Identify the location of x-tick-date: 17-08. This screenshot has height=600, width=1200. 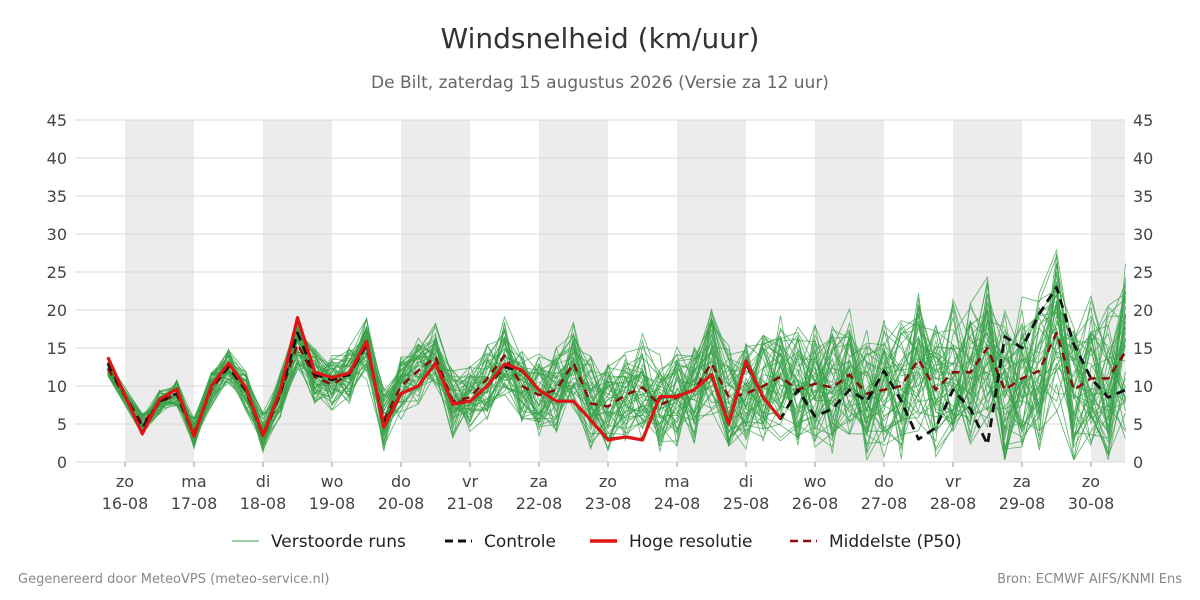
(194, 503).